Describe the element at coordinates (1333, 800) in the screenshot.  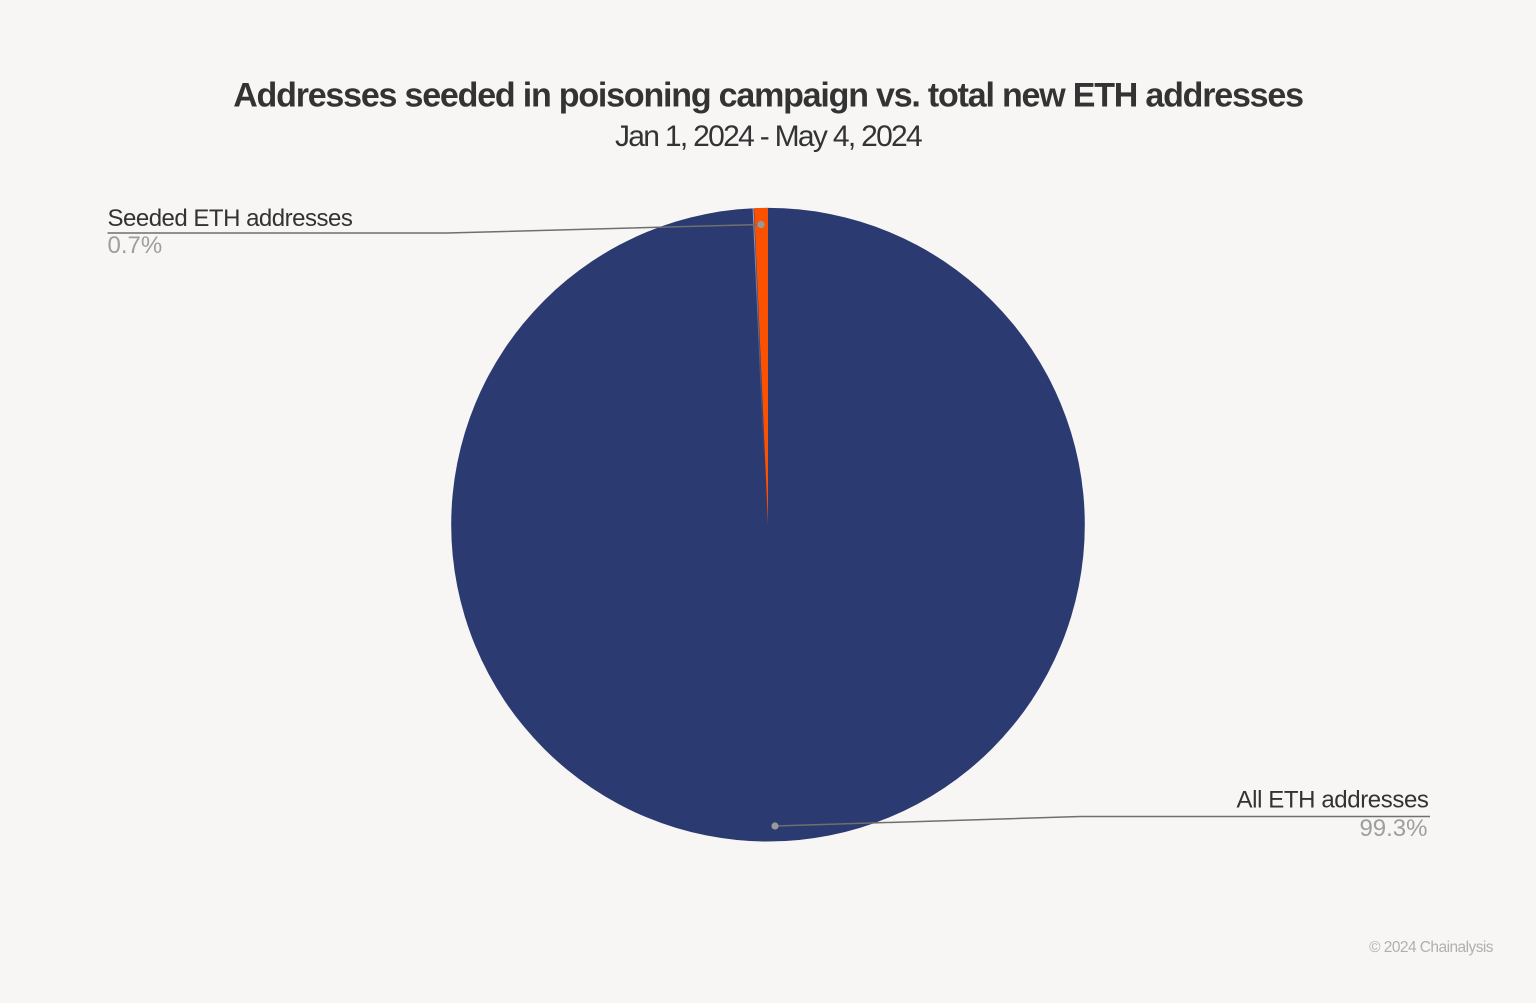
I see `svg-text: All ETH addresses` at that location.